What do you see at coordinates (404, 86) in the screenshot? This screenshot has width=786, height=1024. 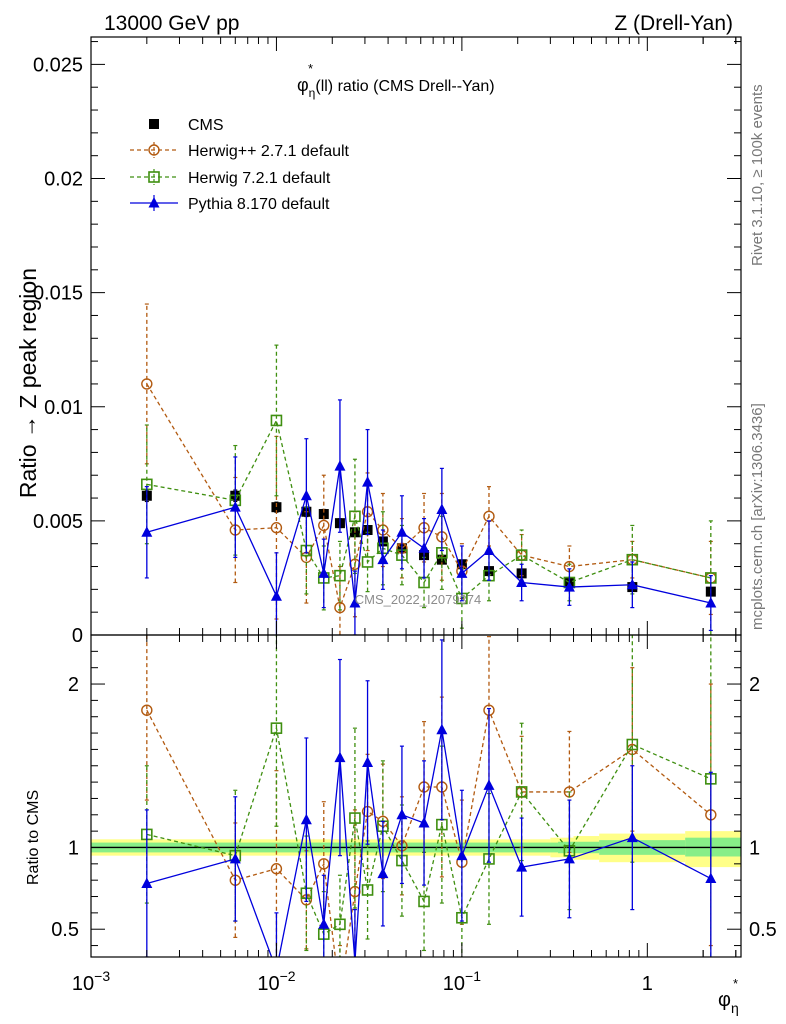 I see `title-rest: (ll) ratio (CMS Drell--Yan)` at bounding box center [404, 86].